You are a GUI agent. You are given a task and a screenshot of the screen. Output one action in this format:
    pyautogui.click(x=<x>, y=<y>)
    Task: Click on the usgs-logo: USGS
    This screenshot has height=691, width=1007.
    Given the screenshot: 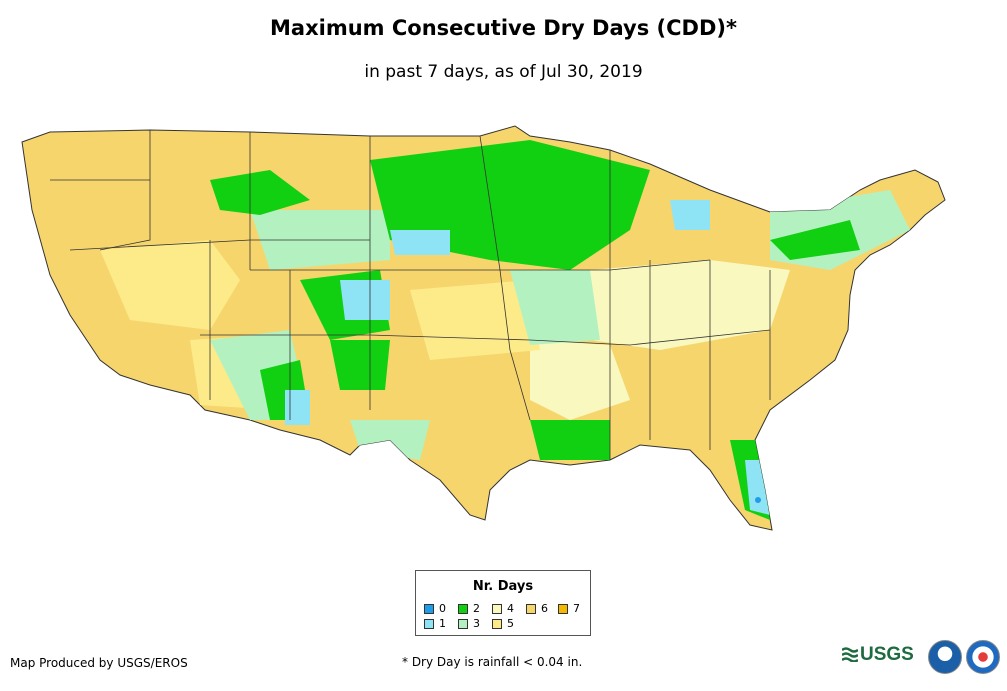 What is the action you would take?
    pyautogui.click(x=878, y=655)
    